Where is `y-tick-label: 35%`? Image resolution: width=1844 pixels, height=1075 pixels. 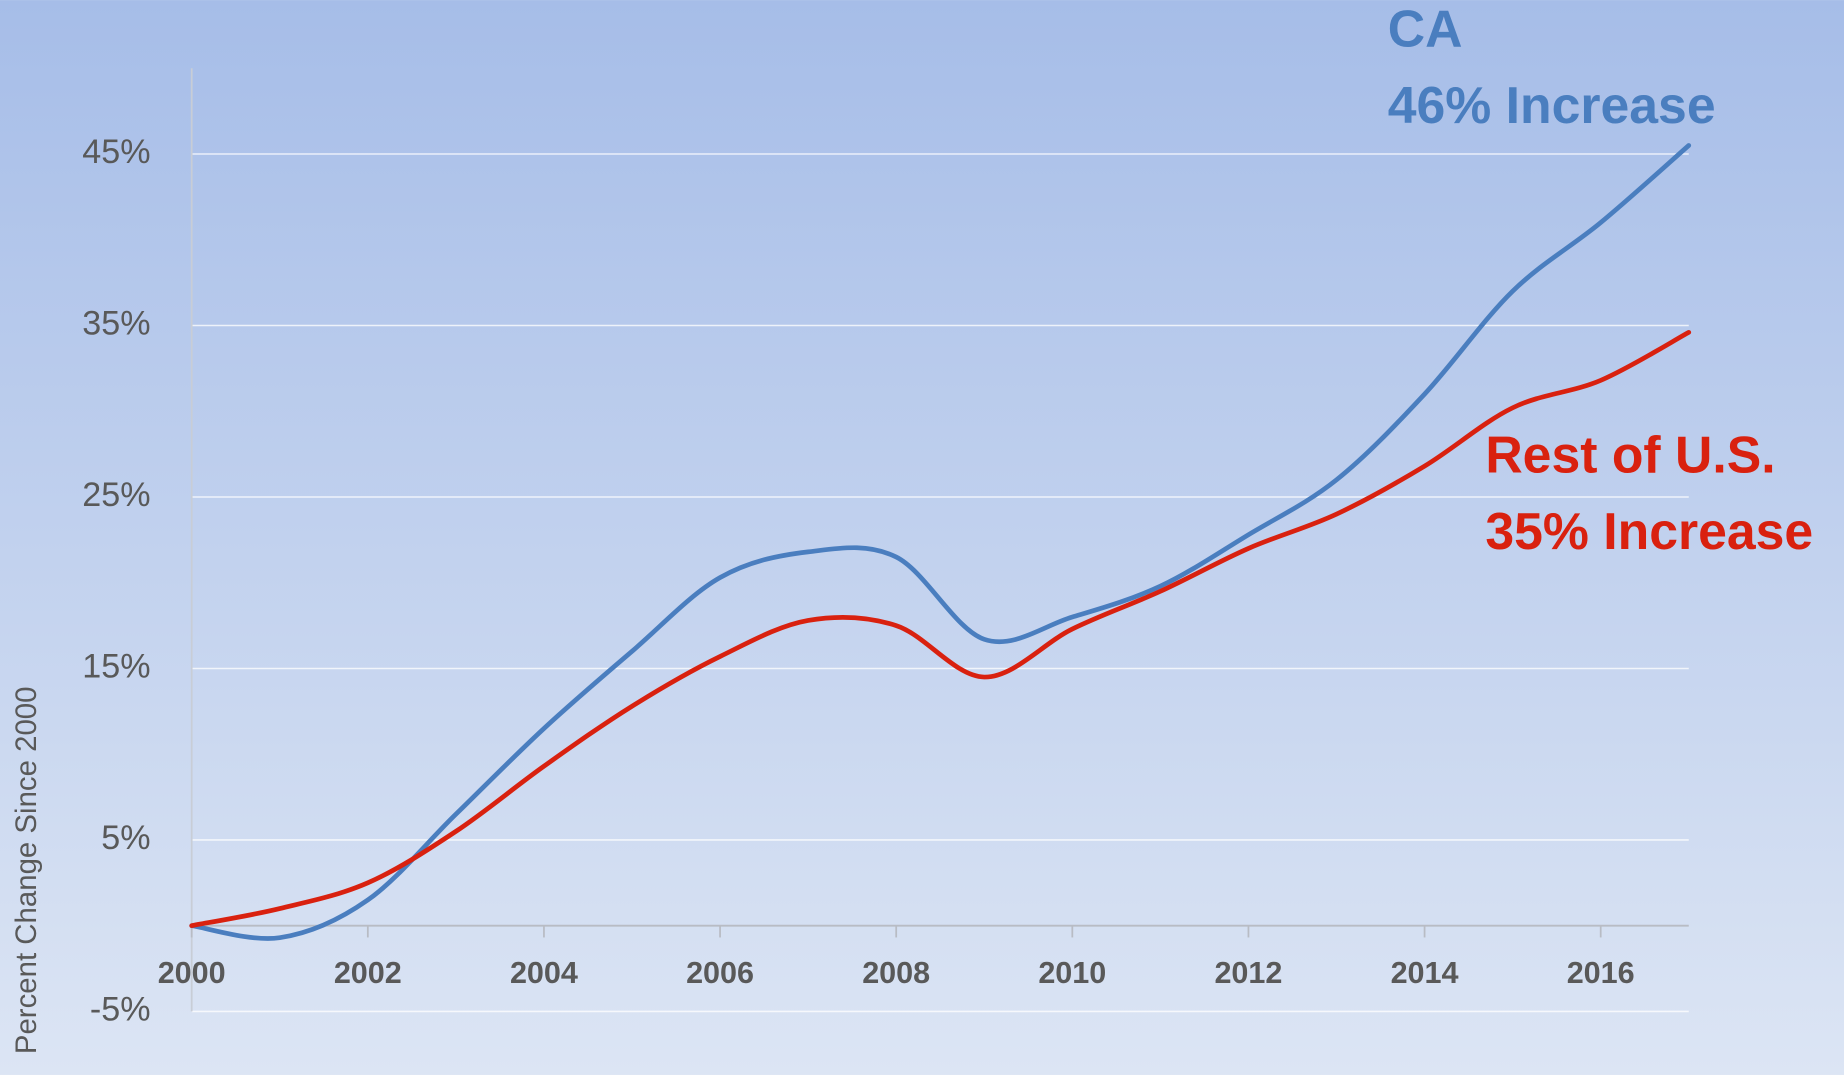
y-tick-label: 35% is located at coordinates (116, 324).